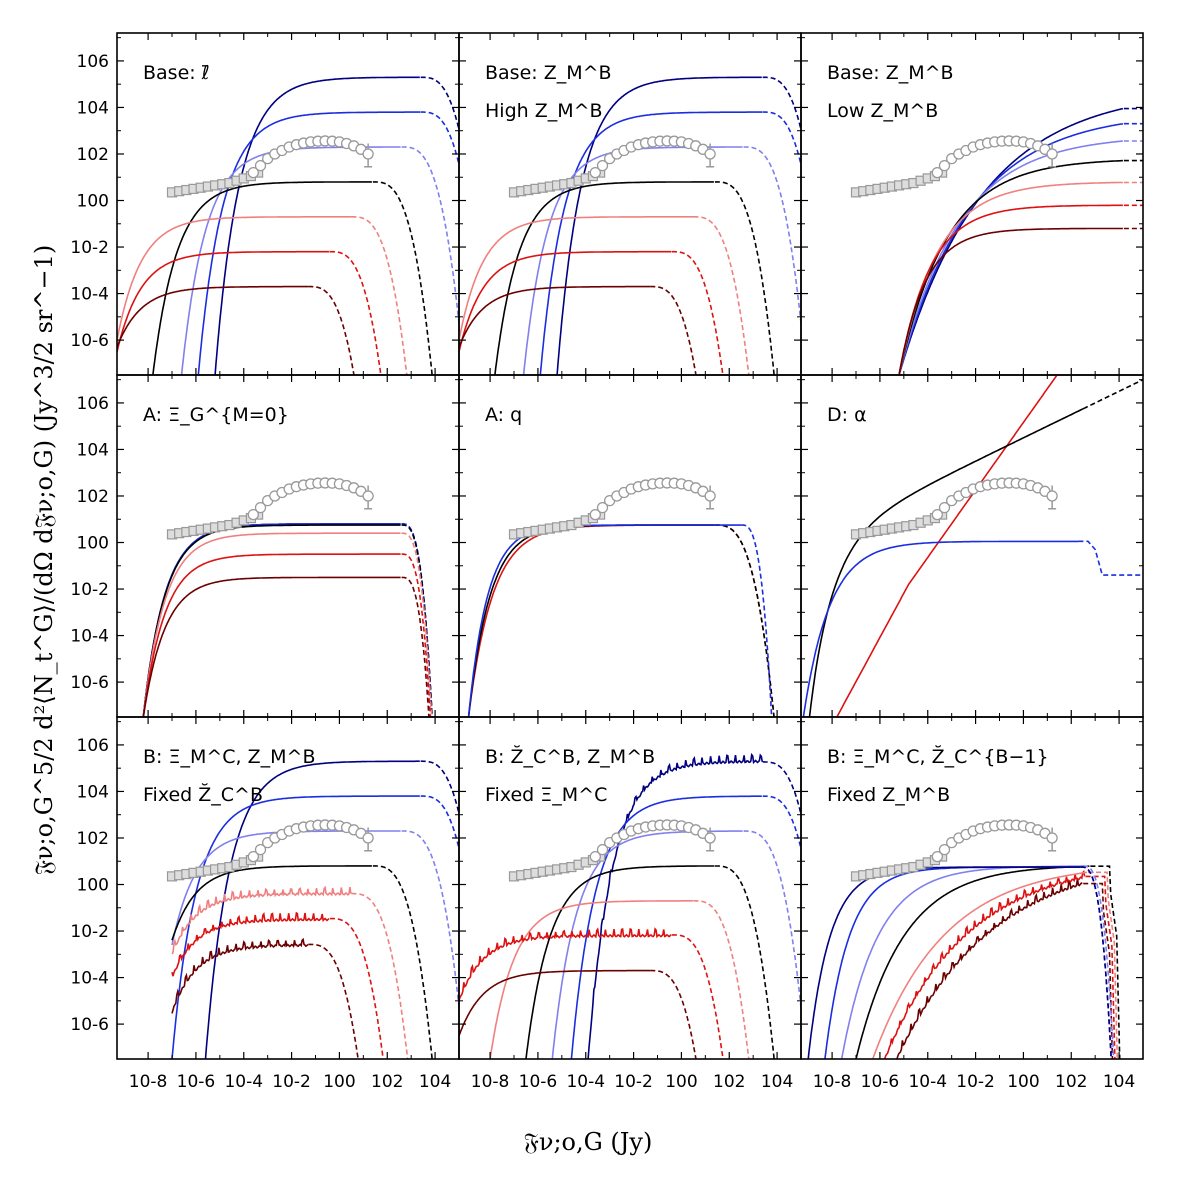  I want to click on x-tick-label: 10-6, so click(880, 1082).